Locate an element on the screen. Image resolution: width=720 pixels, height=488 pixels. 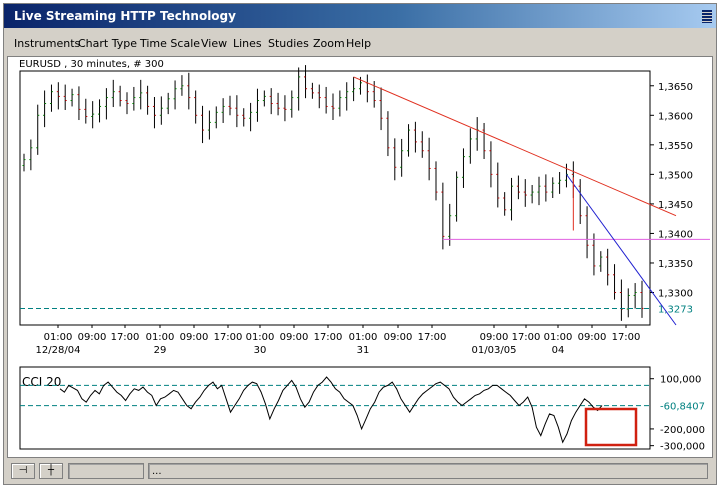
menu-view: View is located at coordinates (214, 43).